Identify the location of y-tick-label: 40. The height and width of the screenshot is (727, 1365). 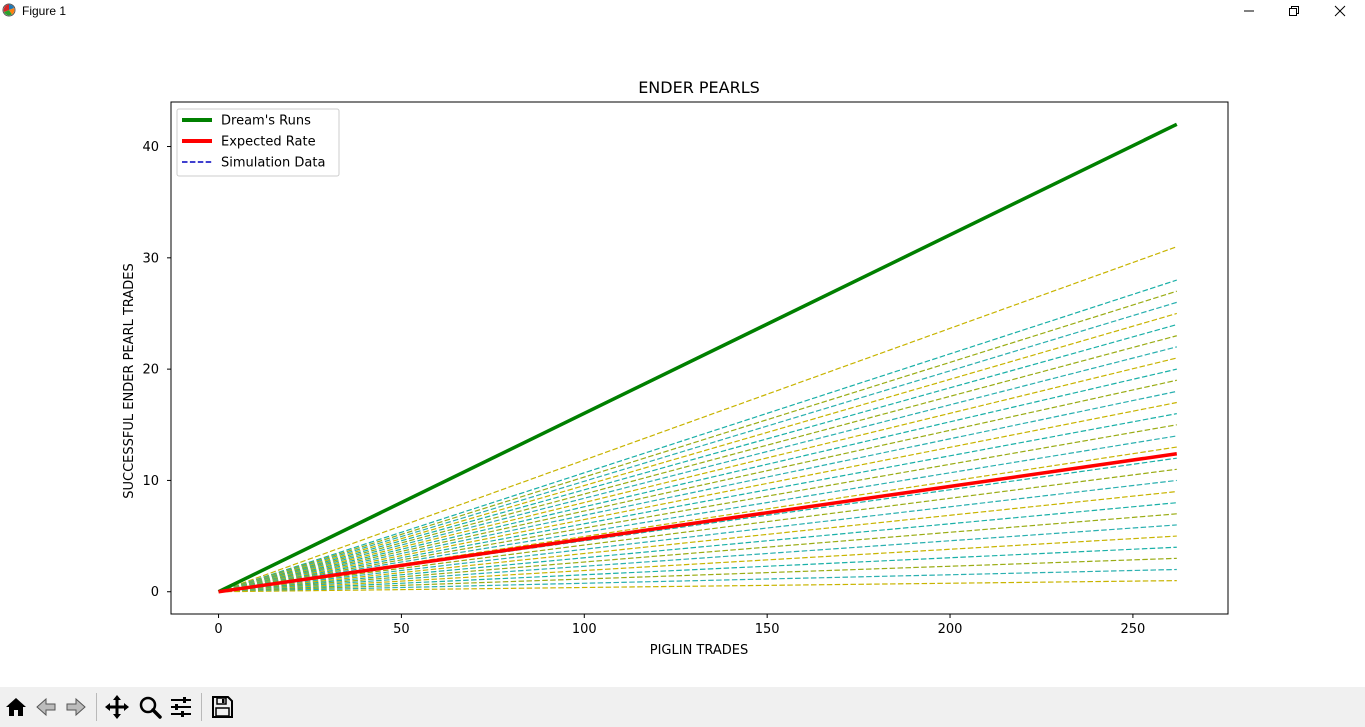
(150, 147).